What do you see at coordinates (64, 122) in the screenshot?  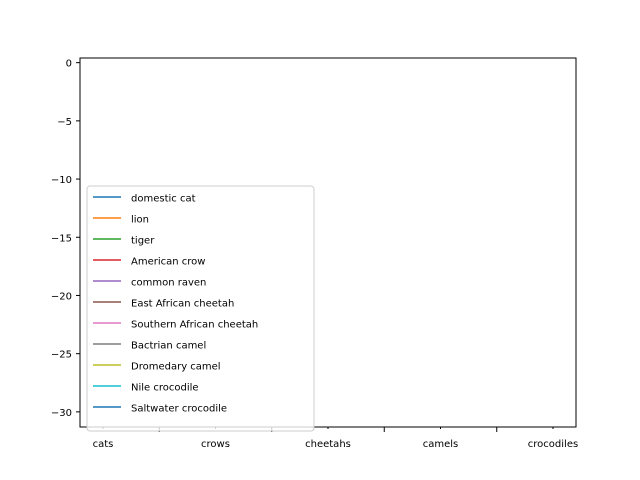 I see `y-tick-label: −5` at bounding box center [64, 122].